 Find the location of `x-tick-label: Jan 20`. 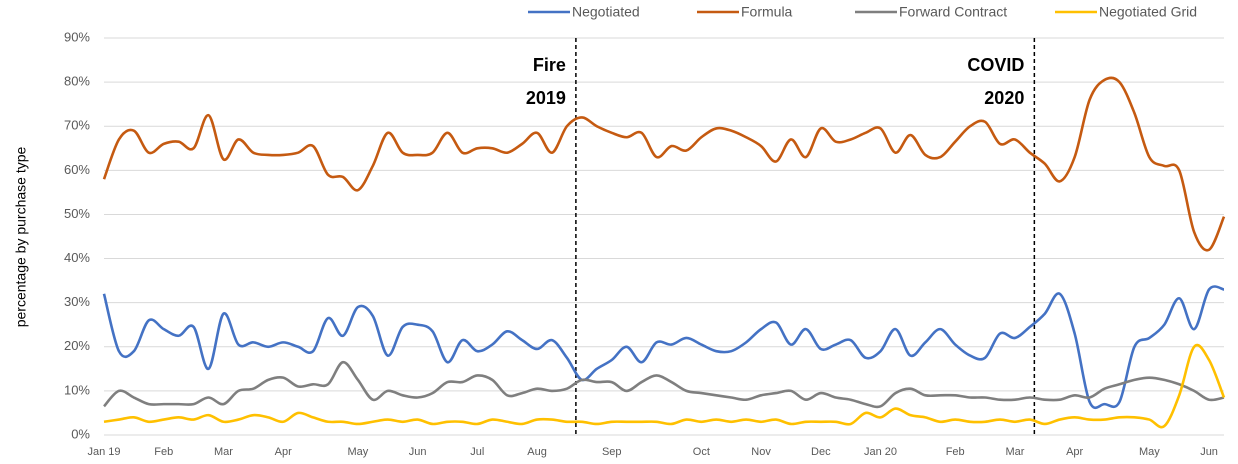

x-tick-label: Jan 20 is located at coordinates (880, 452).